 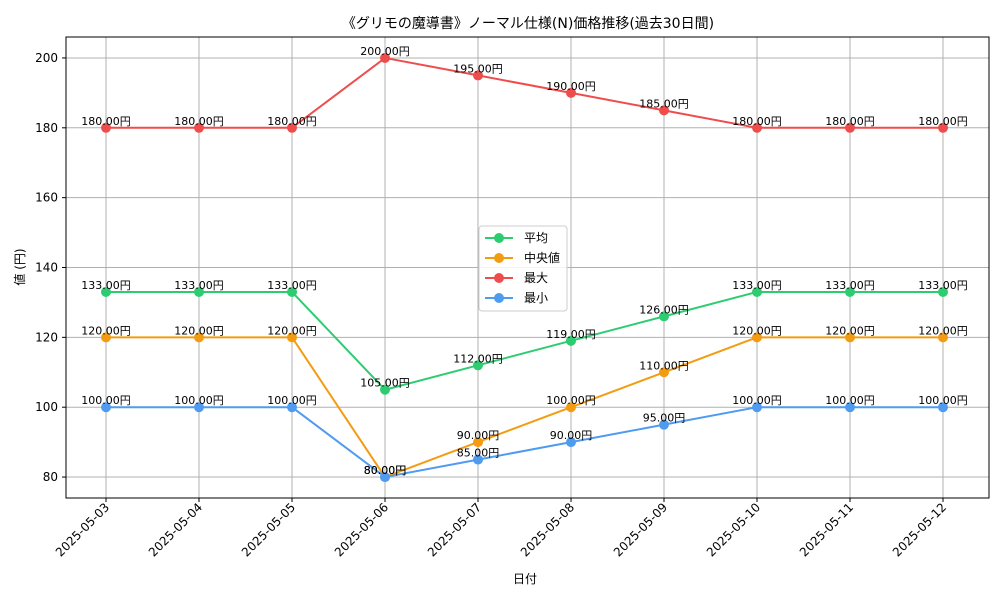 I want to click on y-tick-label: 100, so click(x=46, y=407).